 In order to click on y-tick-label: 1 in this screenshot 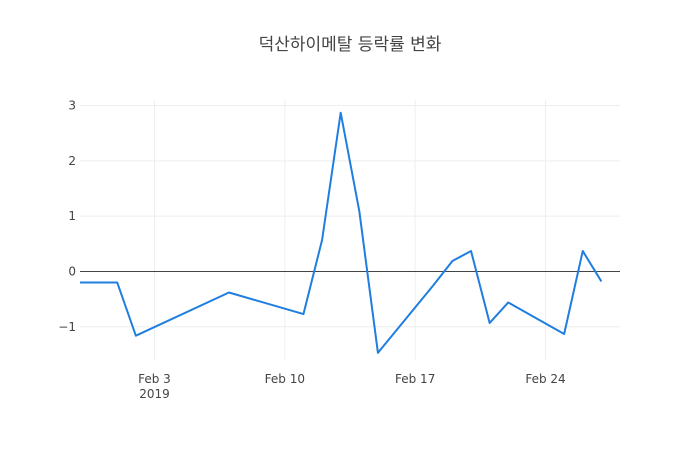, I will do `click(72, 216)`.